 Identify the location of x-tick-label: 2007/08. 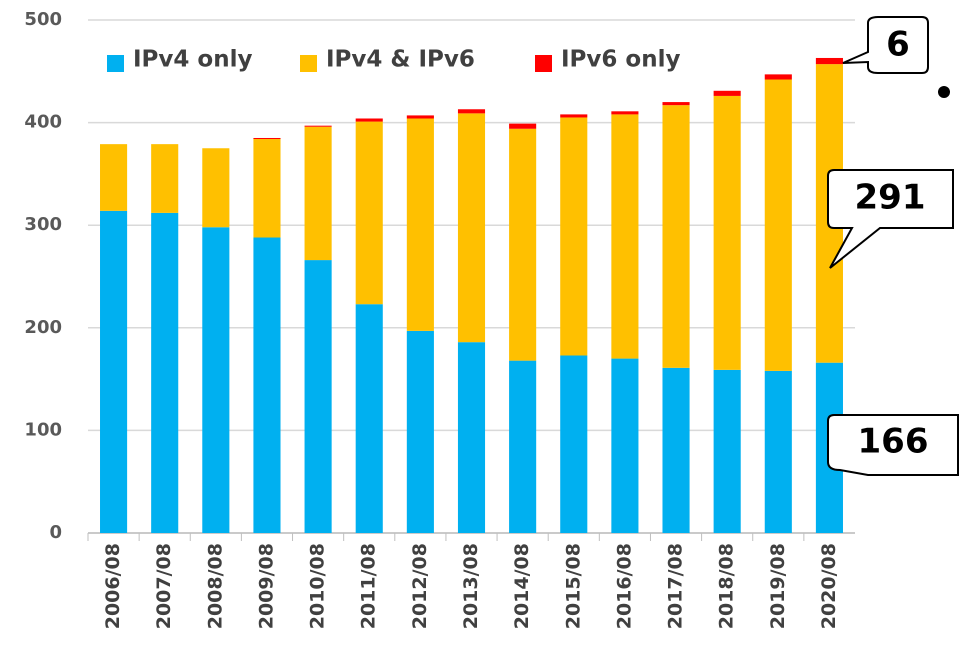
(164, 586).